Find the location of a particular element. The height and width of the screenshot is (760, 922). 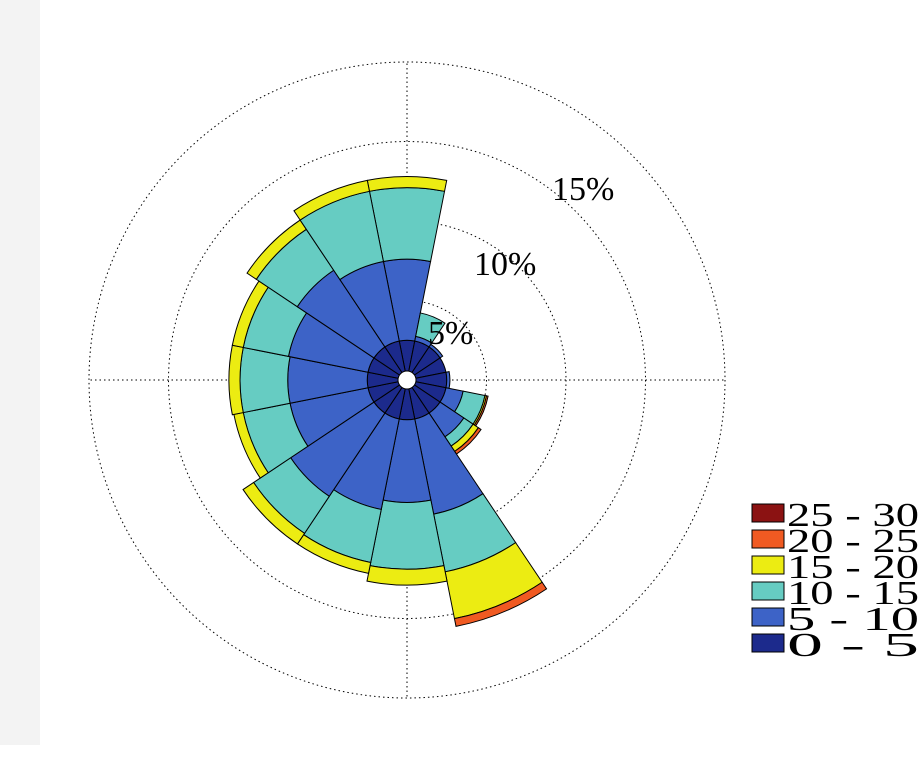

legend-label: 10 - 15 is located at coordinates (853, 593).